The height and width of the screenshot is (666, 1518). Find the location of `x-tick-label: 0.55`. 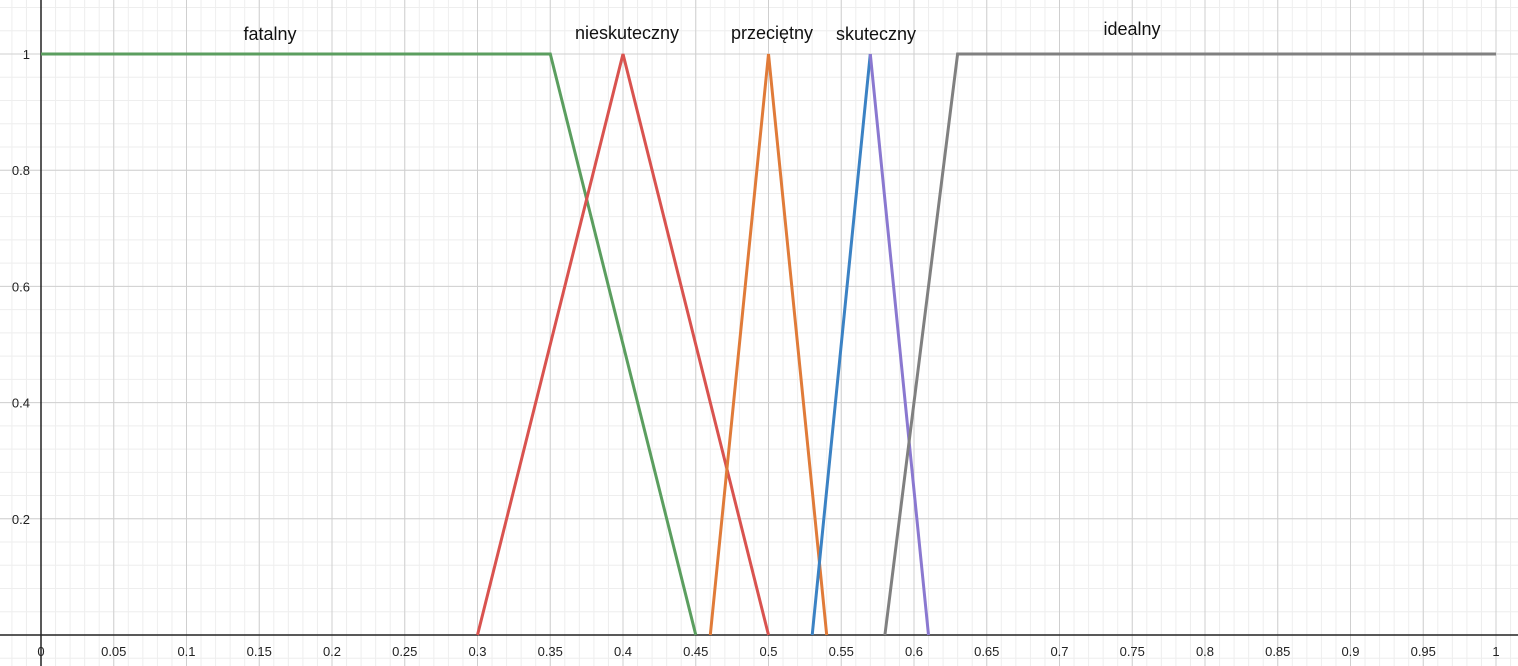

x-tick-label: 0.55 is located at coordinates (841, 651).